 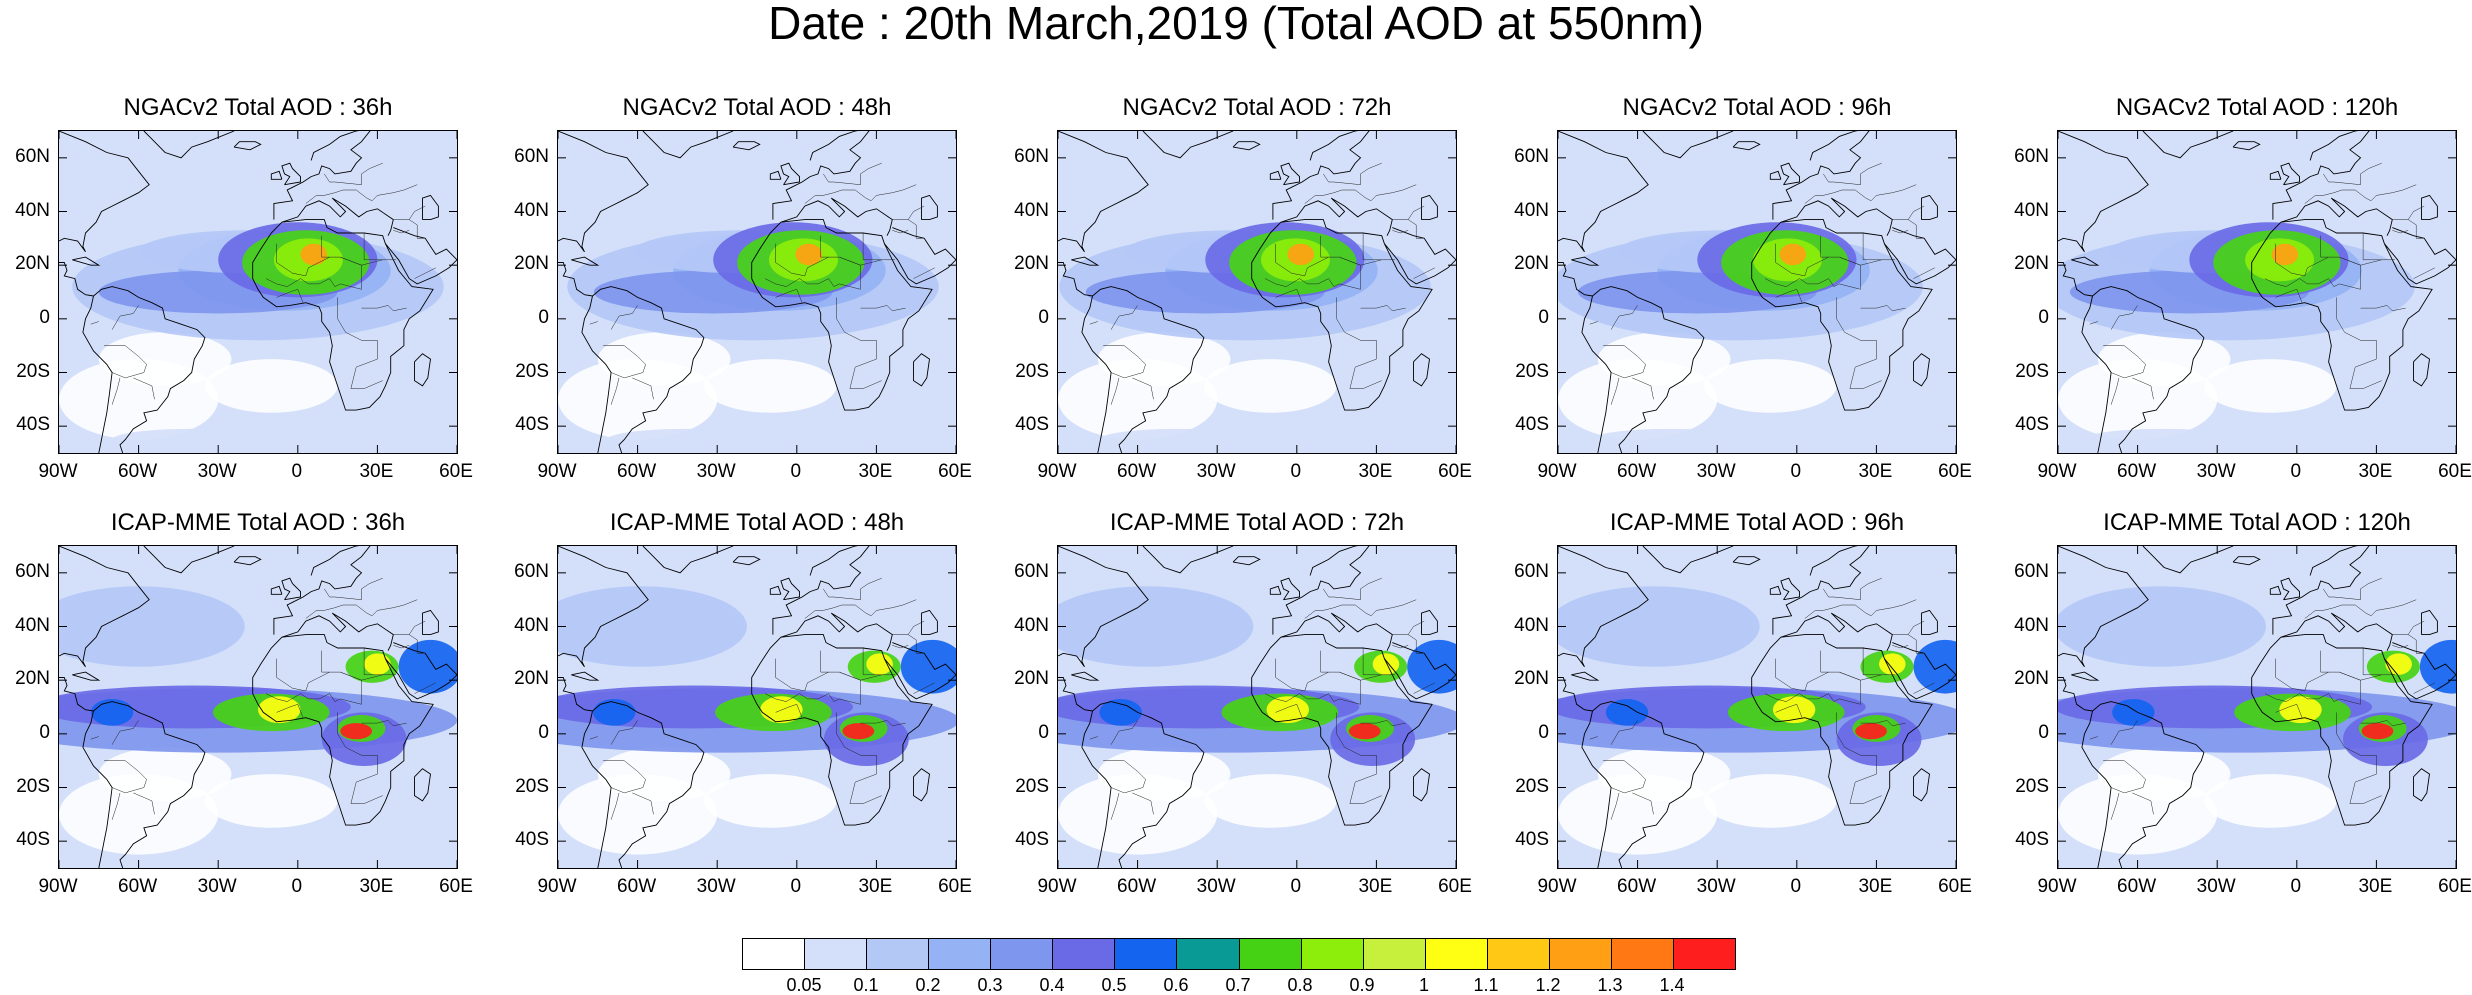 I want to click on lat-tick-label: 20N, so click(x=32, y=264).